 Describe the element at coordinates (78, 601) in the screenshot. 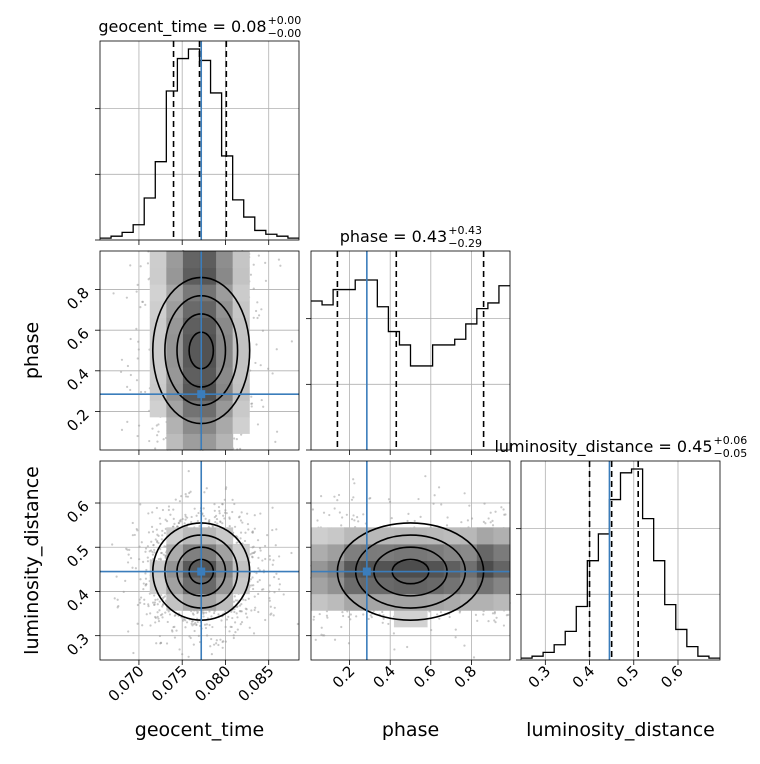

I see `y-tick-label: 0.4` at that location.